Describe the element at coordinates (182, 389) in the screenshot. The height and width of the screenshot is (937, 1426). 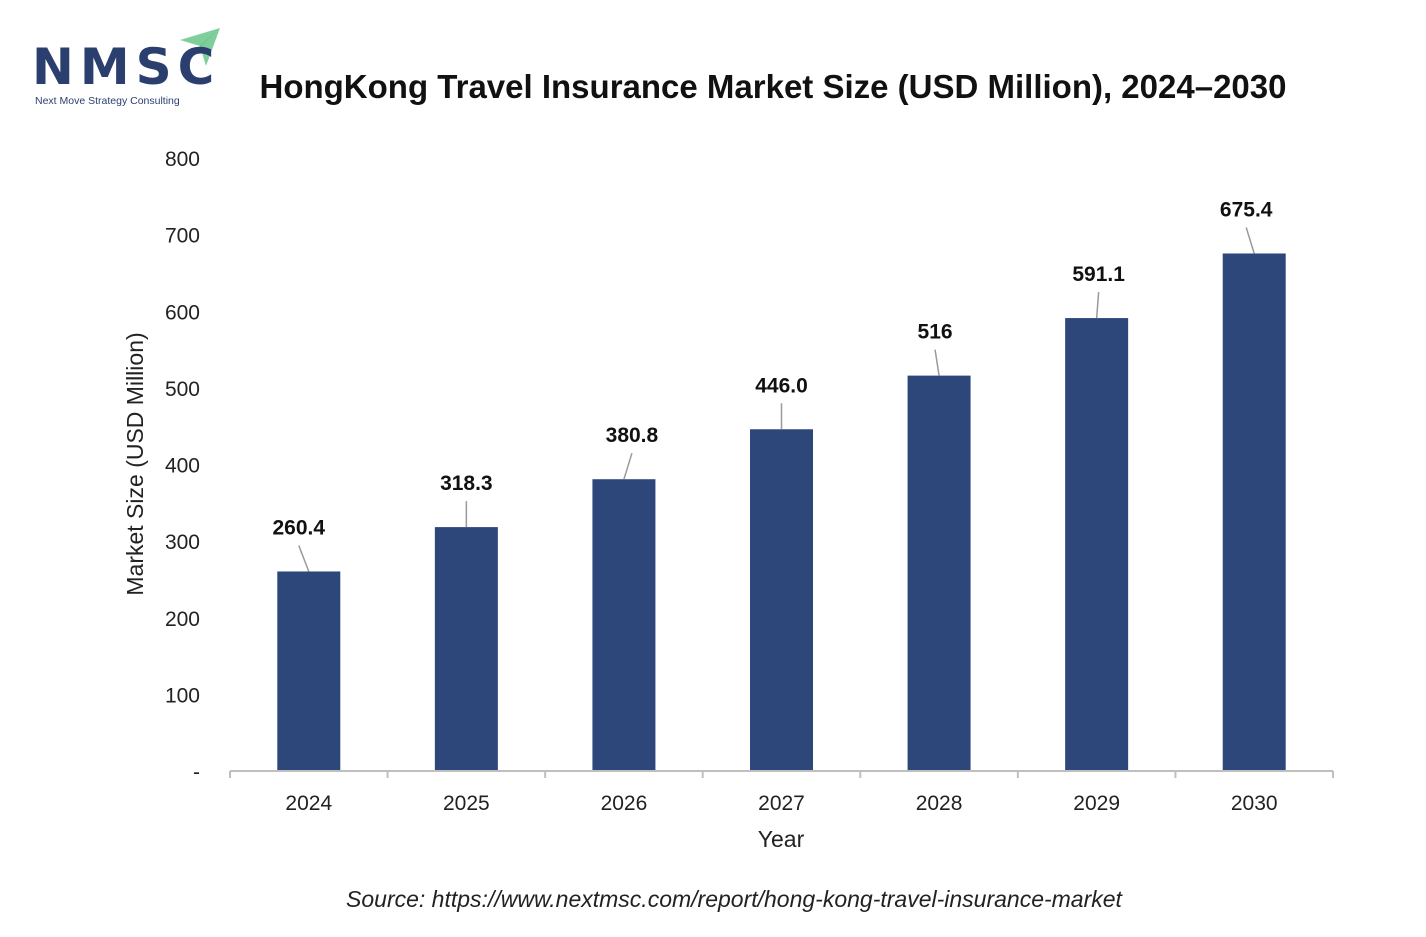
I see `y-tick-label: 500` at that location.